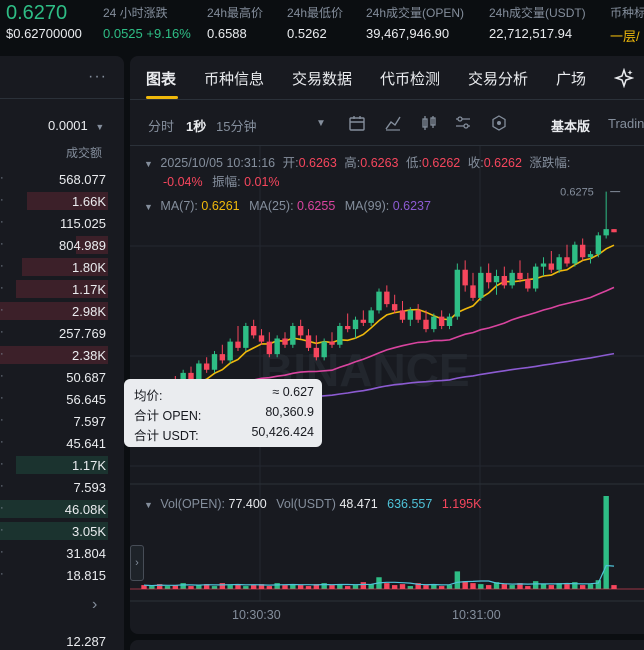  What do you see at coordinates (317, 163) in the screenshot?
I see `open-value: 0.6263` at bounding box center [317, 163].